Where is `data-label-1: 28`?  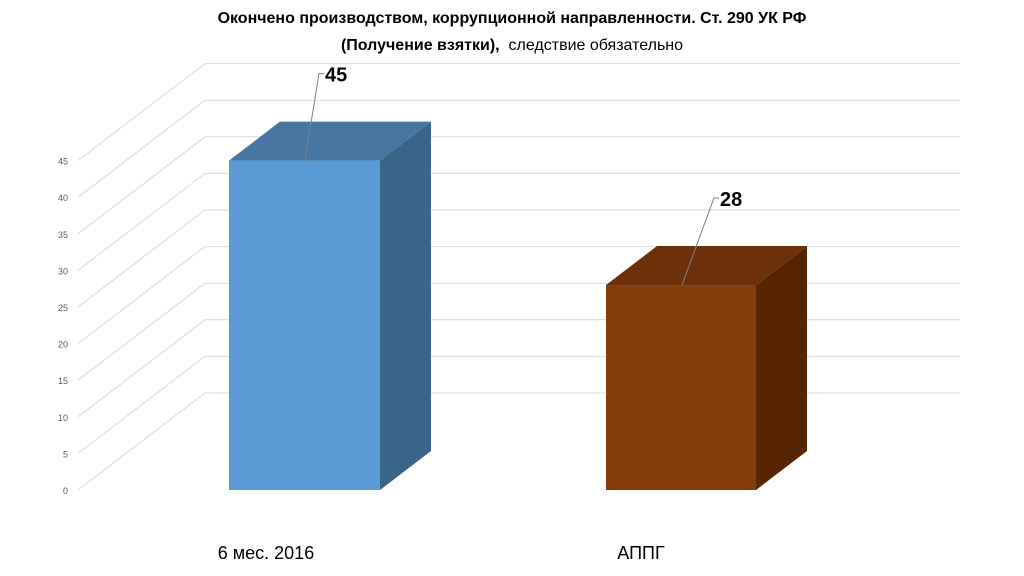
data-label-1: 28 is located at coordinates (731, 200).